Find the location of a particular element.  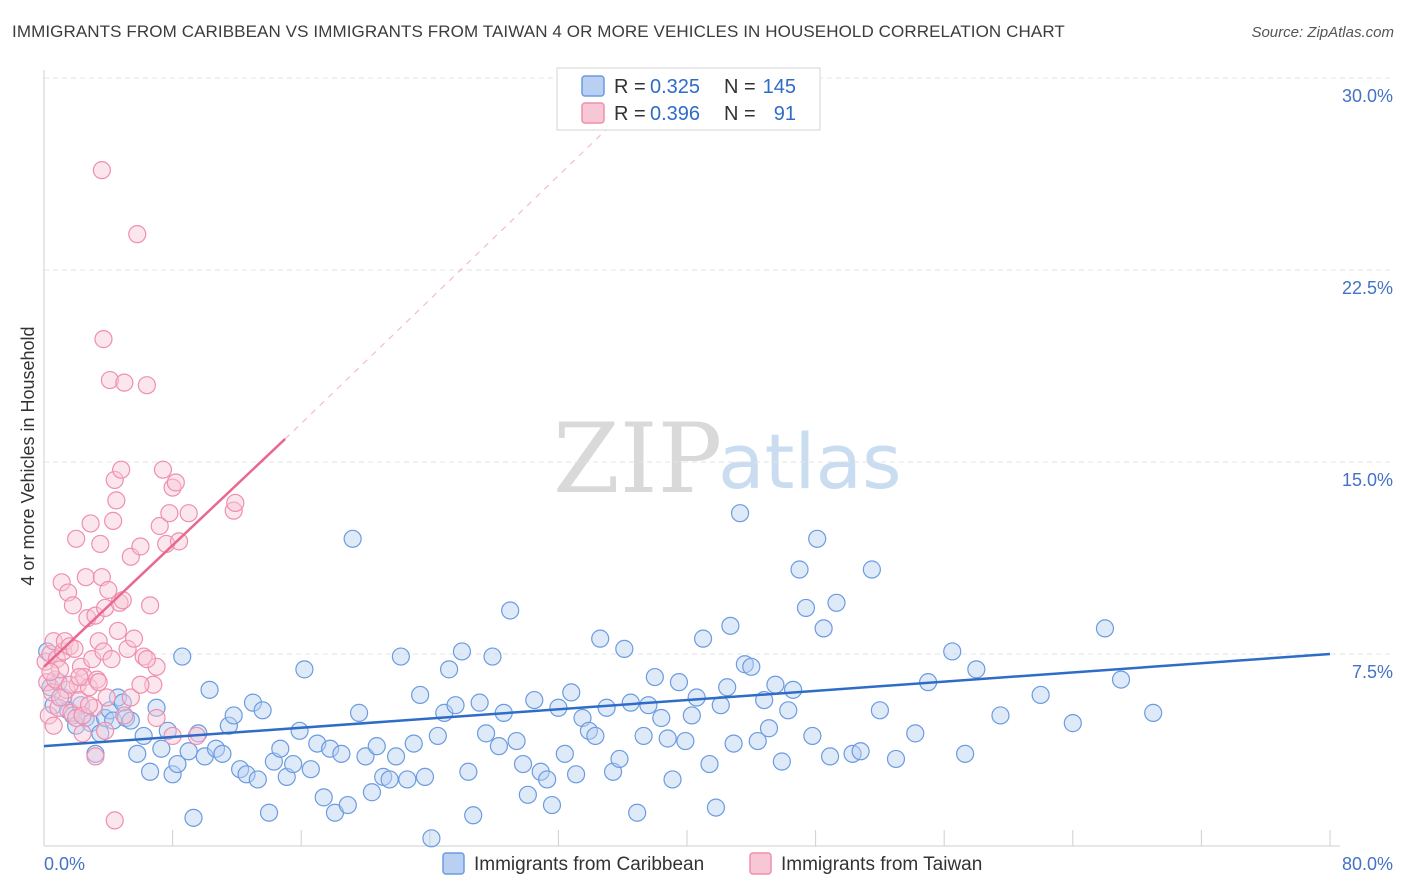

trend-line-caribbean is located at coordinates (687, 700).